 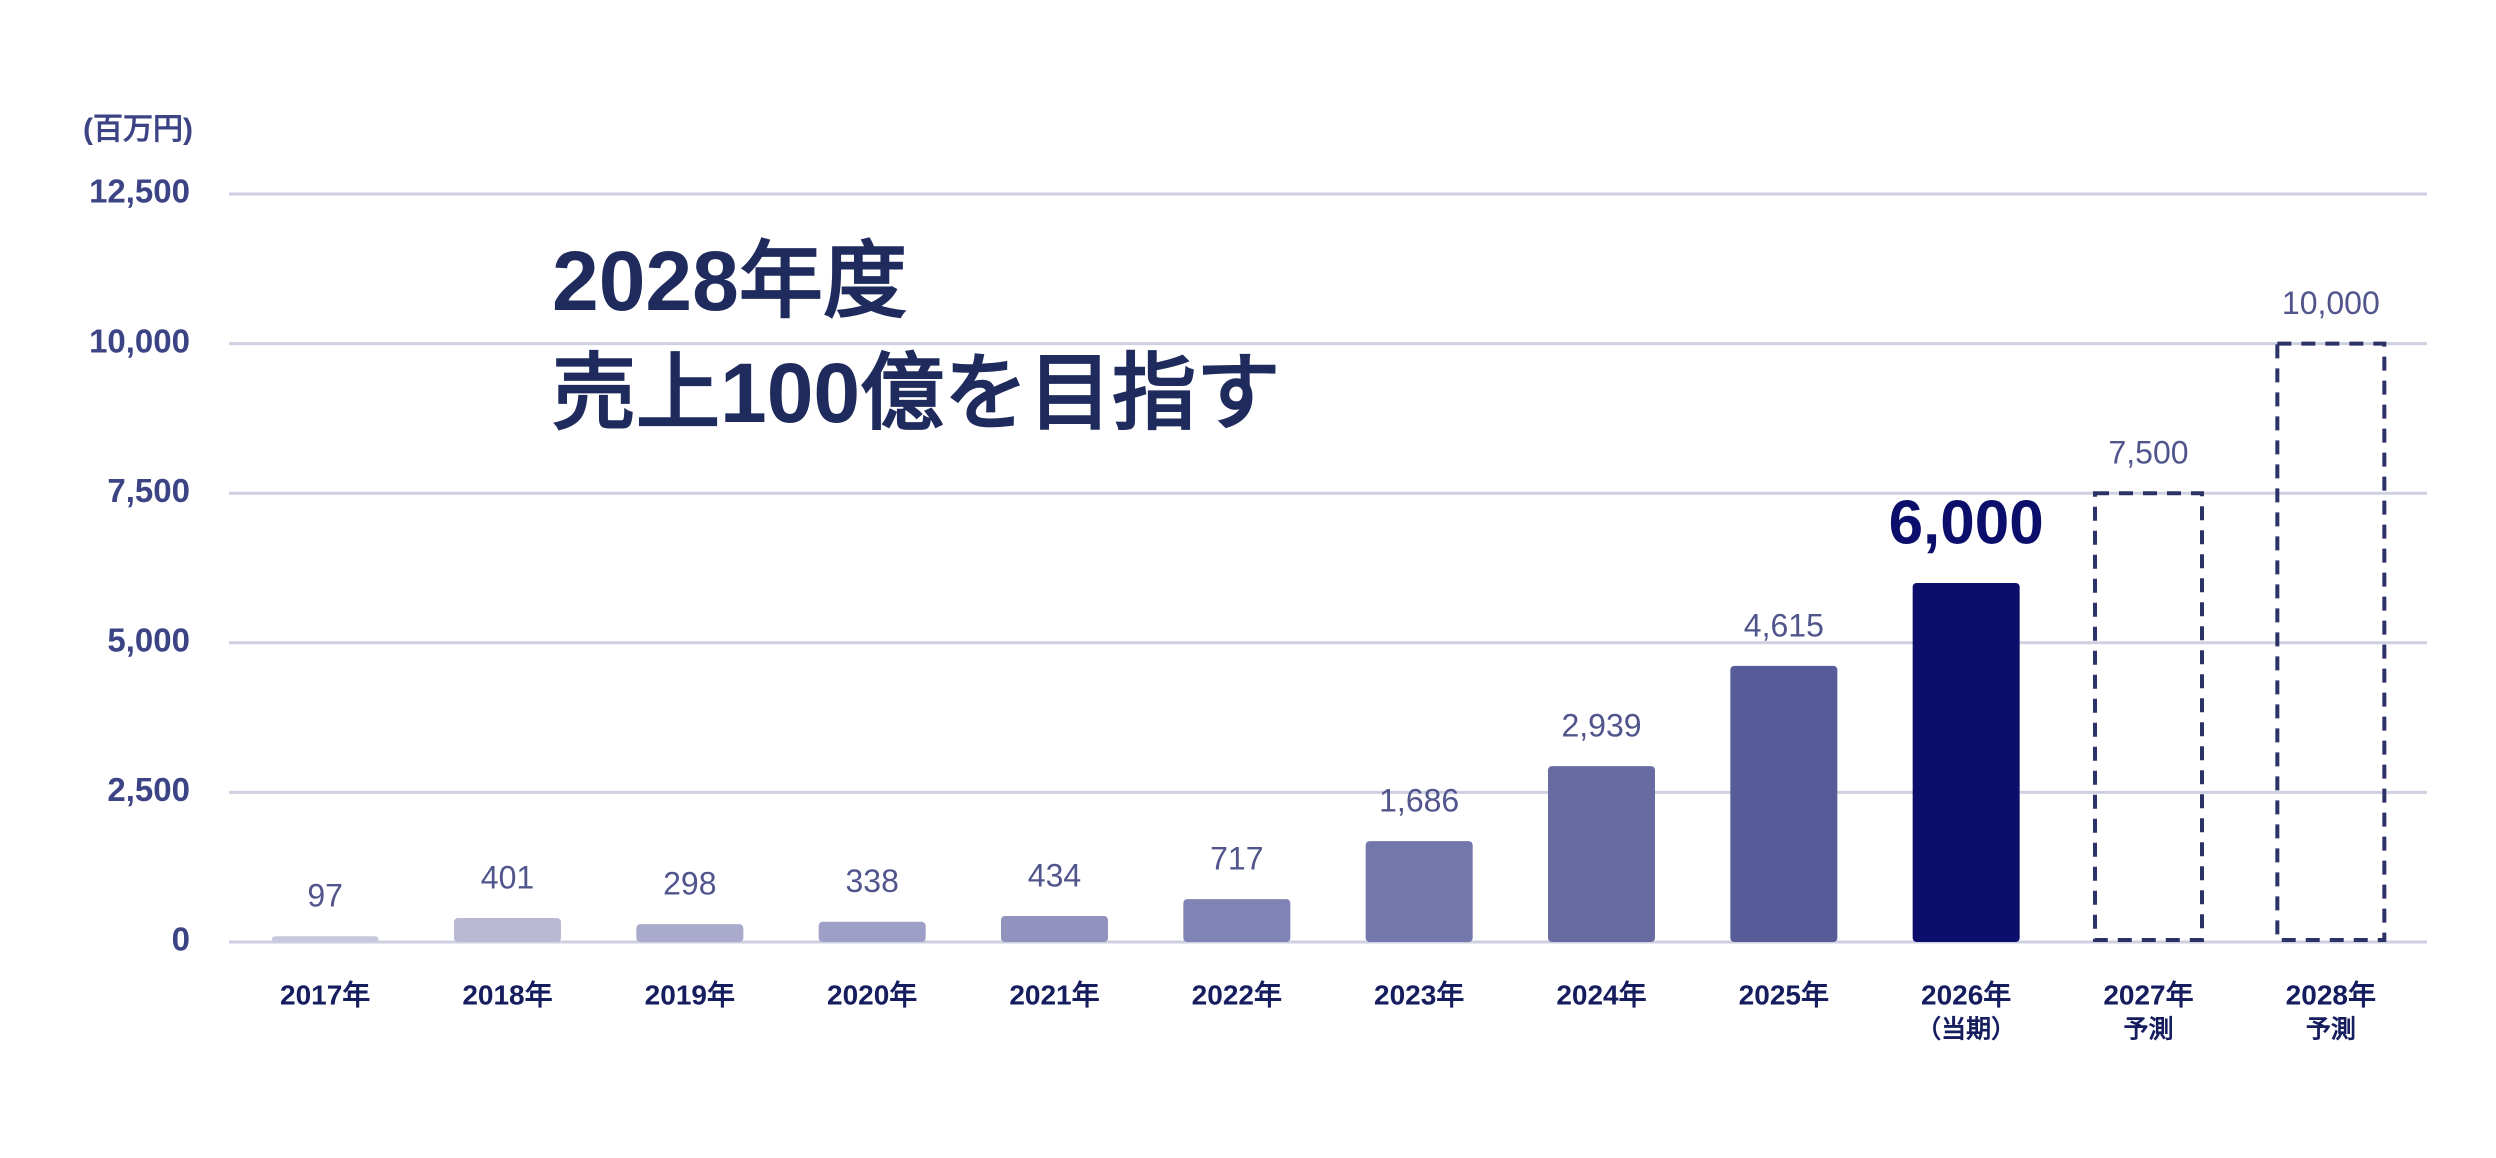 I want to click on y-tick-label: 7,500, so click(x=148, y=490).